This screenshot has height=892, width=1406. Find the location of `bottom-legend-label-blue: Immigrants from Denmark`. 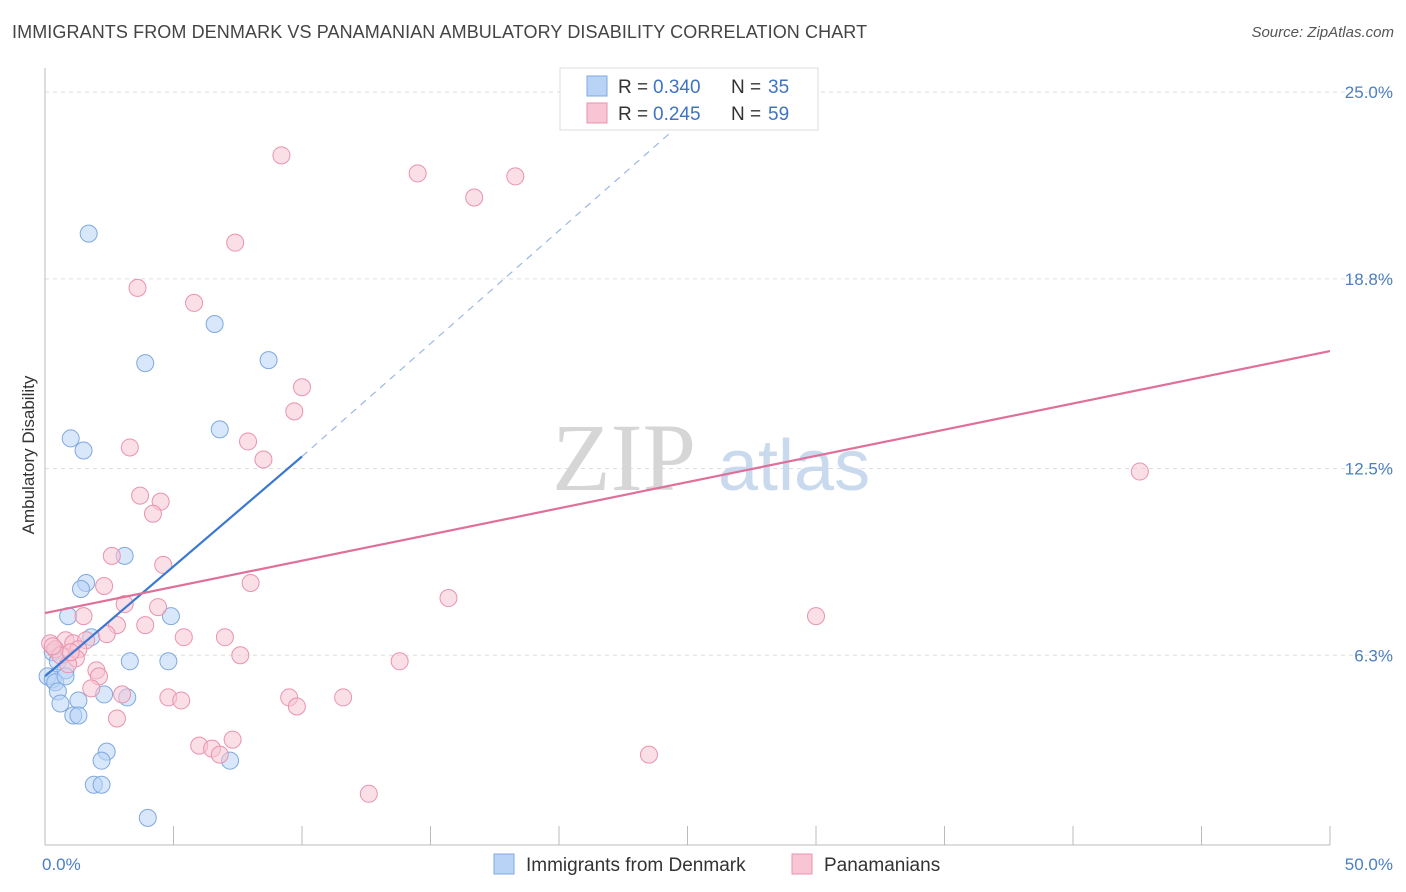

bottom-legend-label-blue: Immigrants from Denmark is located at coordinates (636, 865).